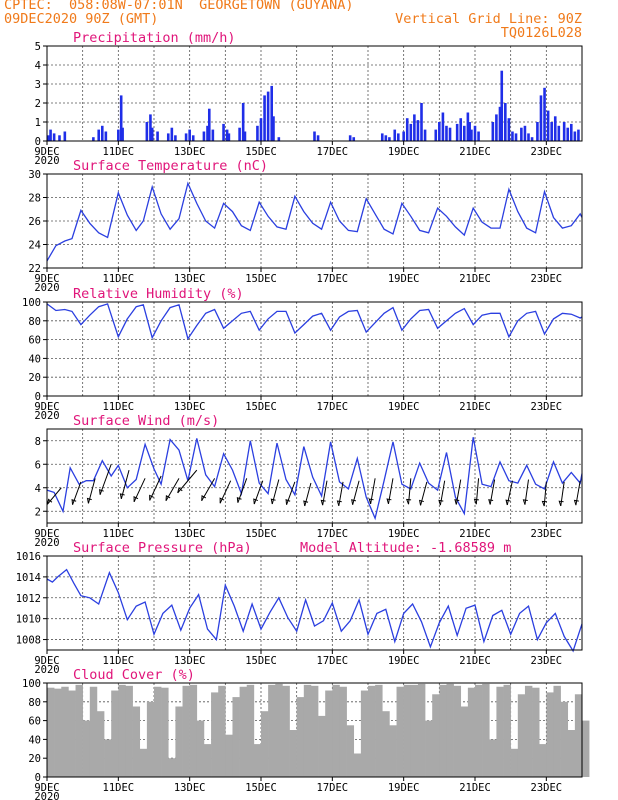  What do you see at coordinates (46, 670) in the screenshot?
I see `pressure-year-label: 2020` at bounding box center [46, 670].